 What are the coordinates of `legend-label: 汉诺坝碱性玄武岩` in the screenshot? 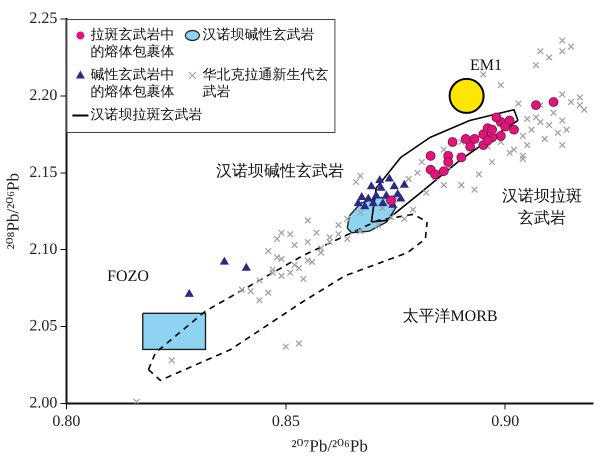 It's located at (258, 35).